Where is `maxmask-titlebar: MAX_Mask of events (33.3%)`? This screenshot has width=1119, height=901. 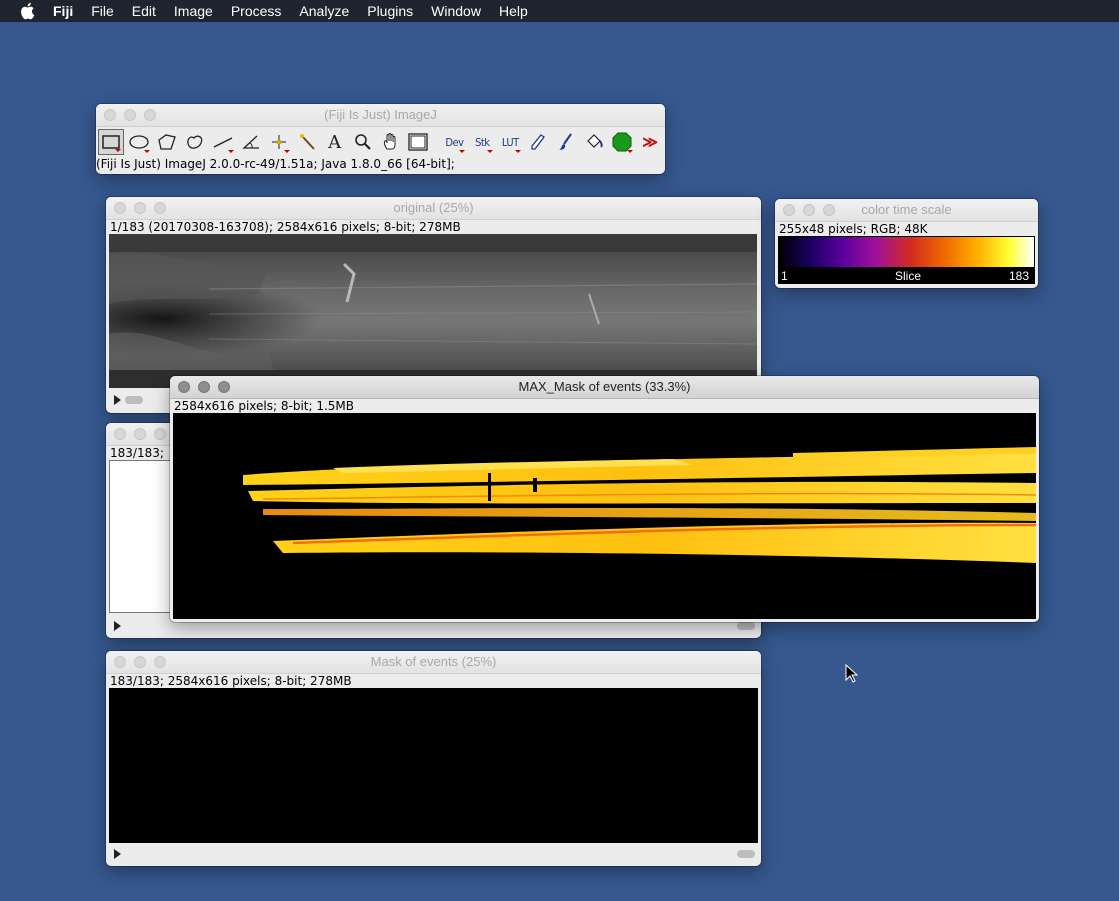 maxmask-titlebar: MAX_Mask of events (33.3%) is located at coordinates (604, 387).